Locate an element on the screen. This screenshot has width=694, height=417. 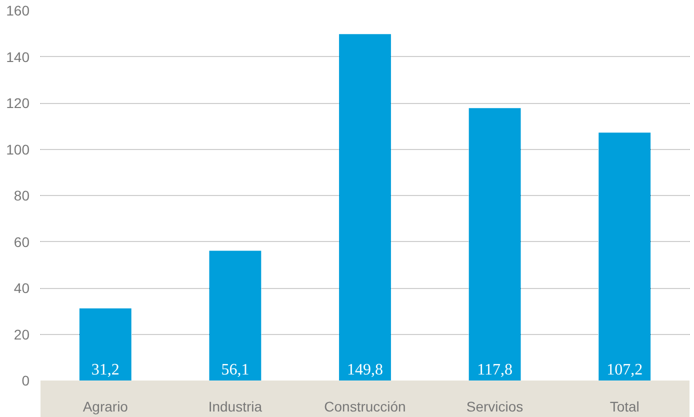
data-label: 149,8 is located at coordinates (365, 370).